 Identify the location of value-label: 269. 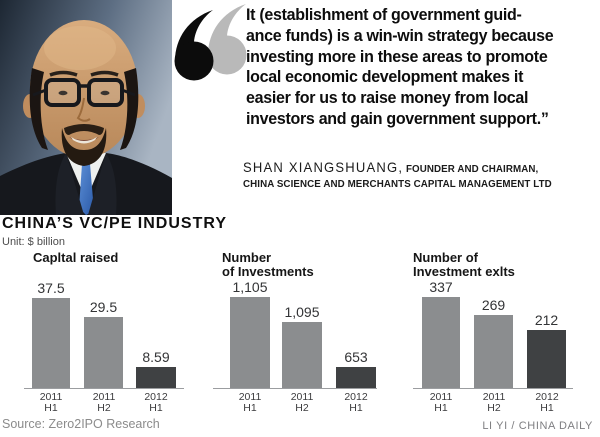
(493, 305).